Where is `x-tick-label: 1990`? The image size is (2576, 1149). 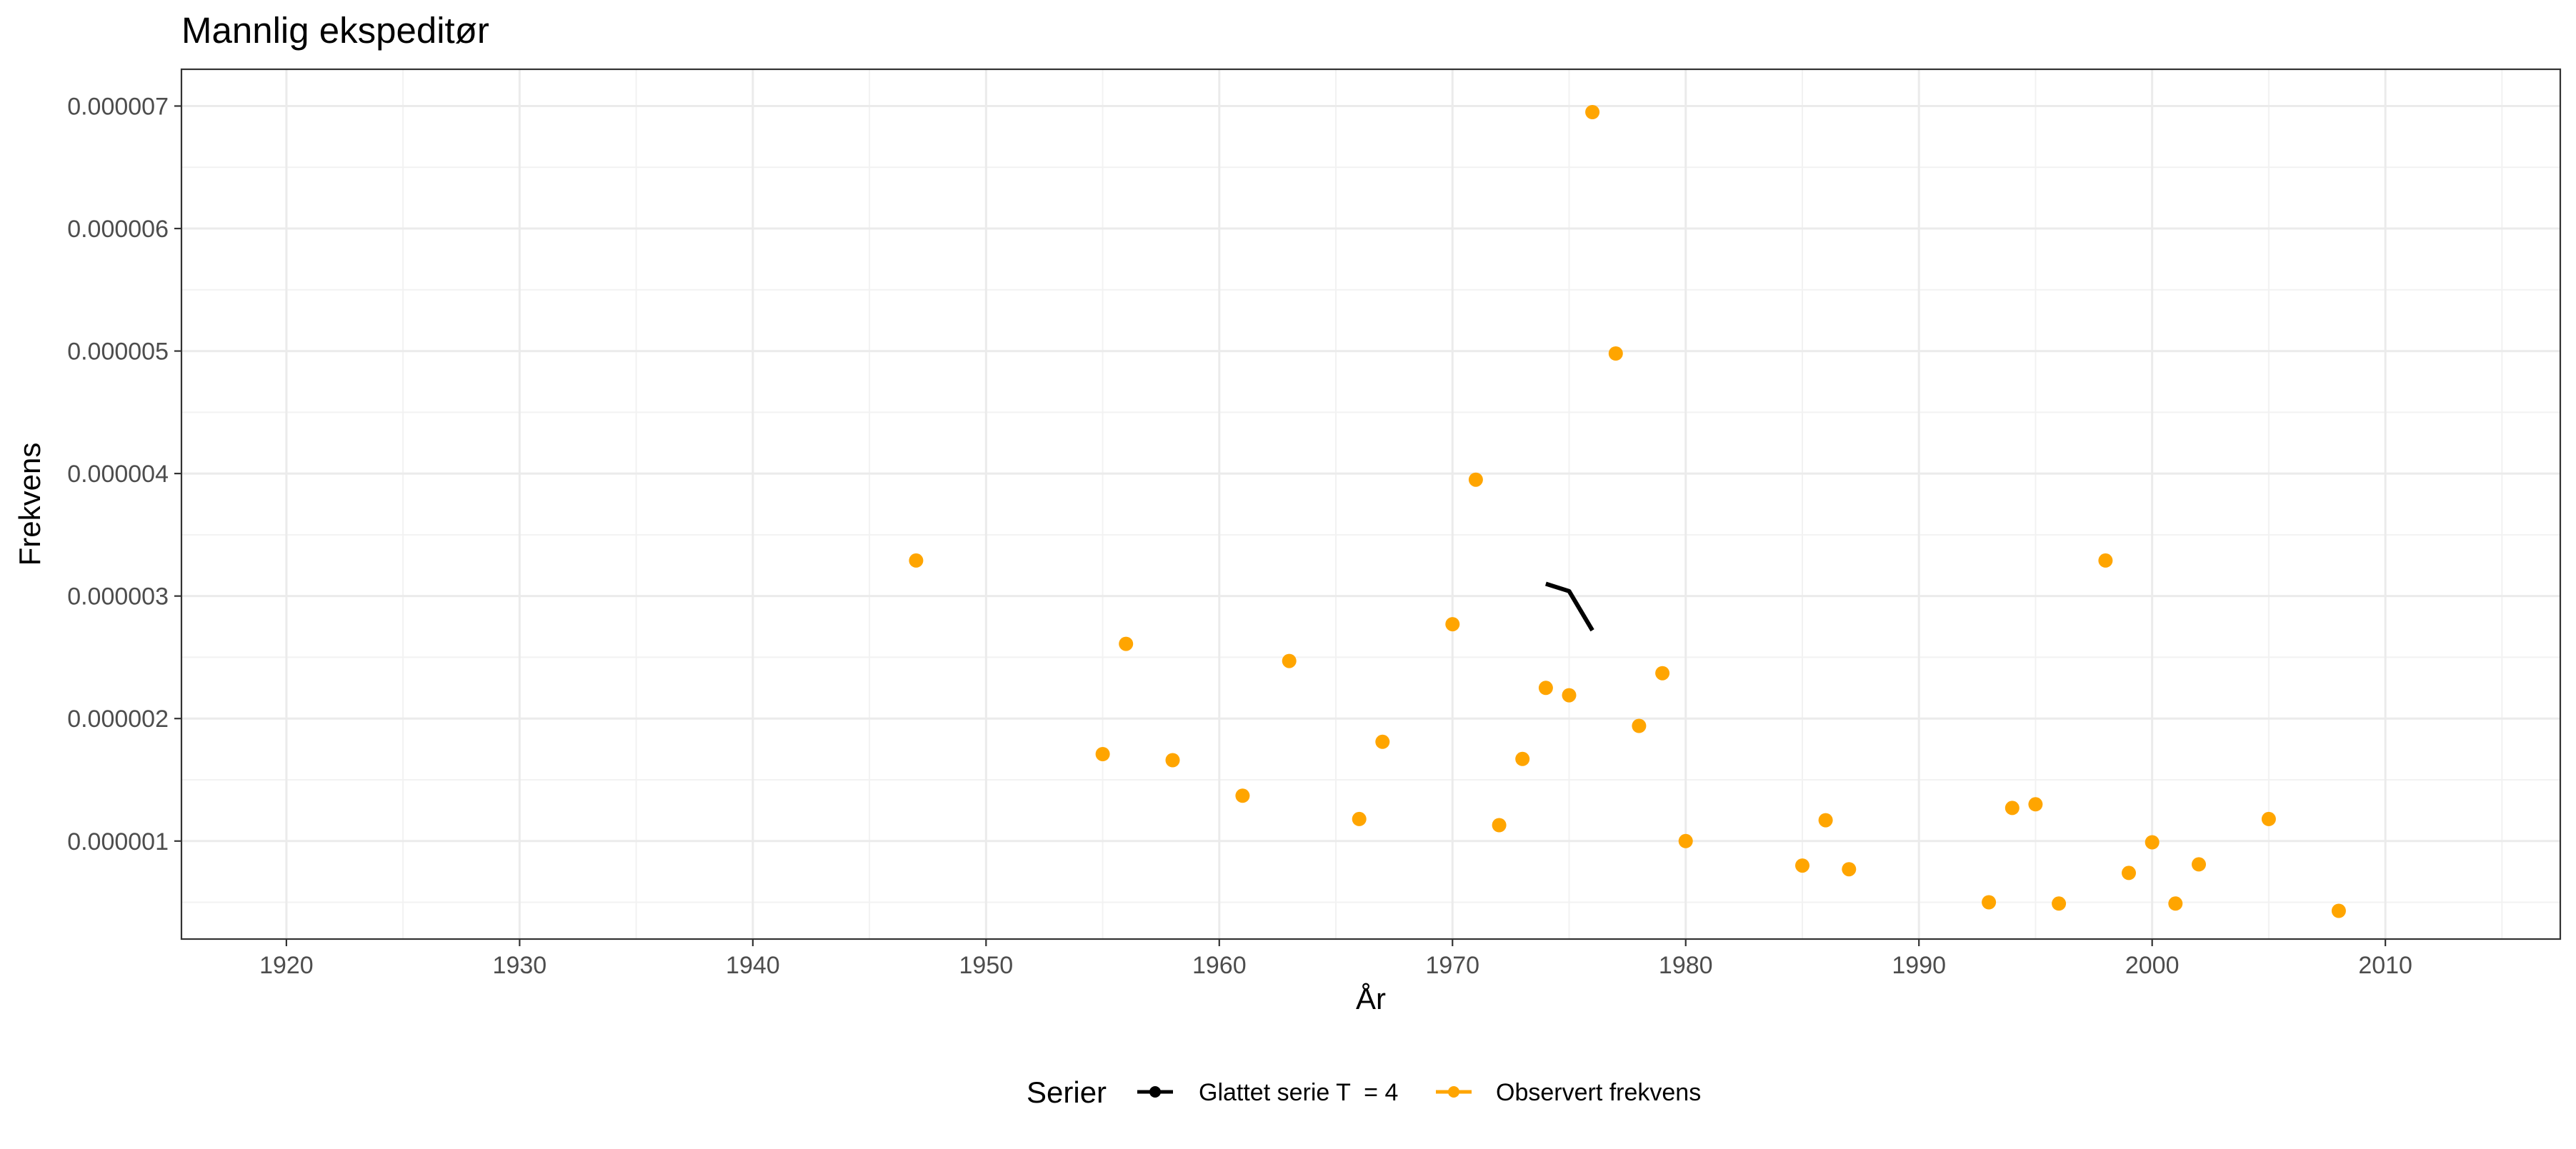 x-tick-label: 1990 is located at coordinates (1919, 965).